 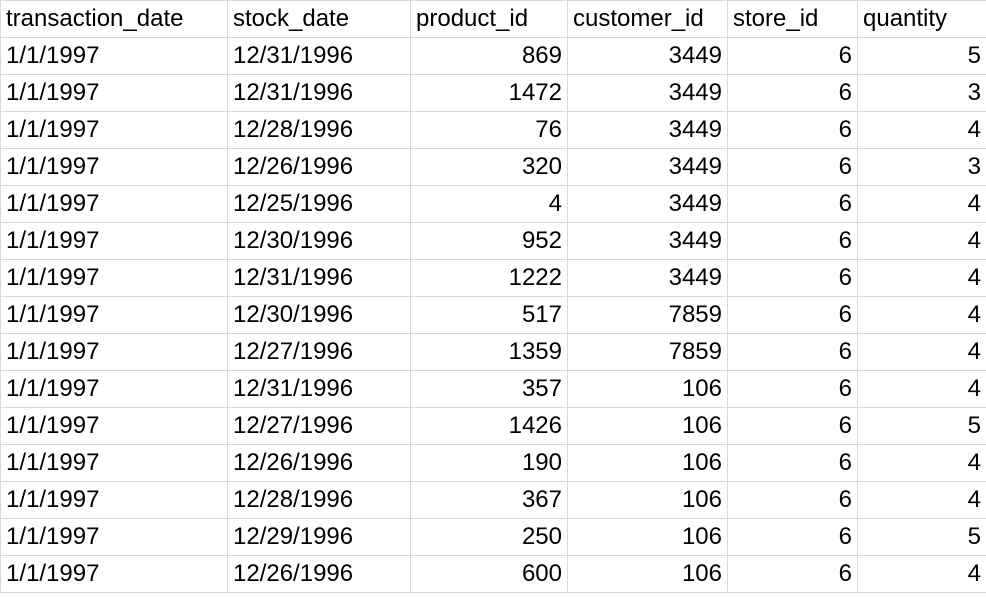 What do you see at coordinates (319, 204) in the screenshot?
I see `stock-date-cell: 12/25/1996` at bounding box center [319, 204].